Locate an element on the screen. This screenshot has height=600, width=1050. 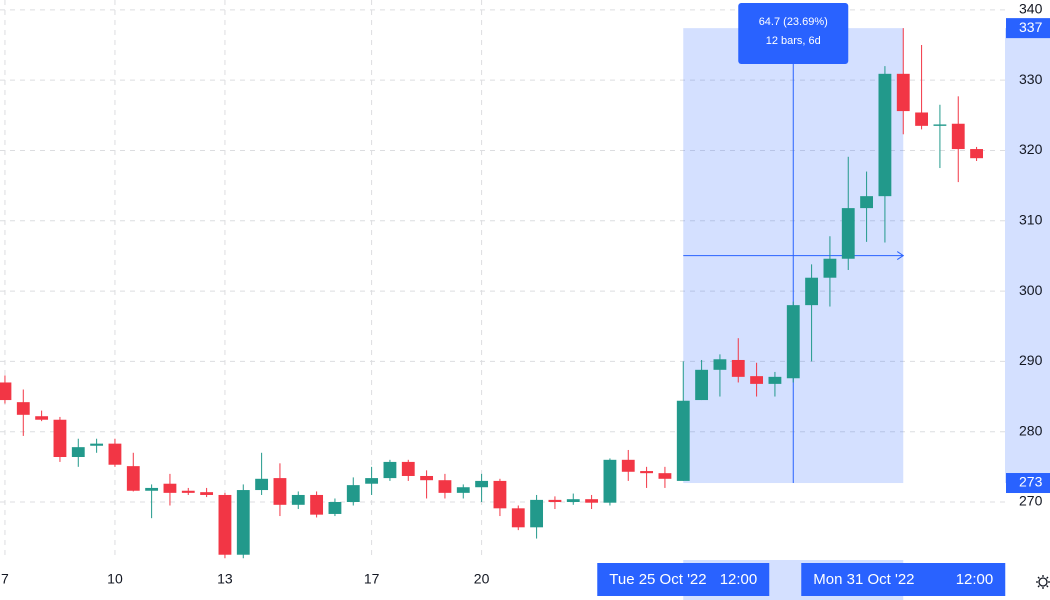
measure-arrow is located at coordinates (900, 255).